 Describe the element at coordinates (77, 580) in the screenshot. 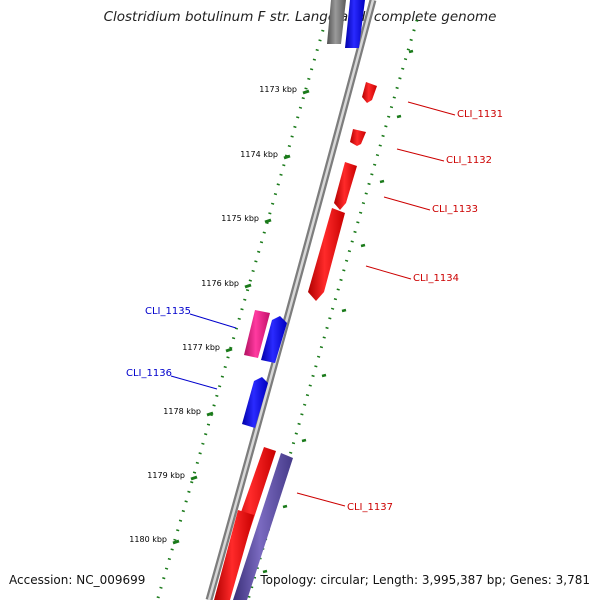

I see `accession-label: Accession: NC_009699` at that location.